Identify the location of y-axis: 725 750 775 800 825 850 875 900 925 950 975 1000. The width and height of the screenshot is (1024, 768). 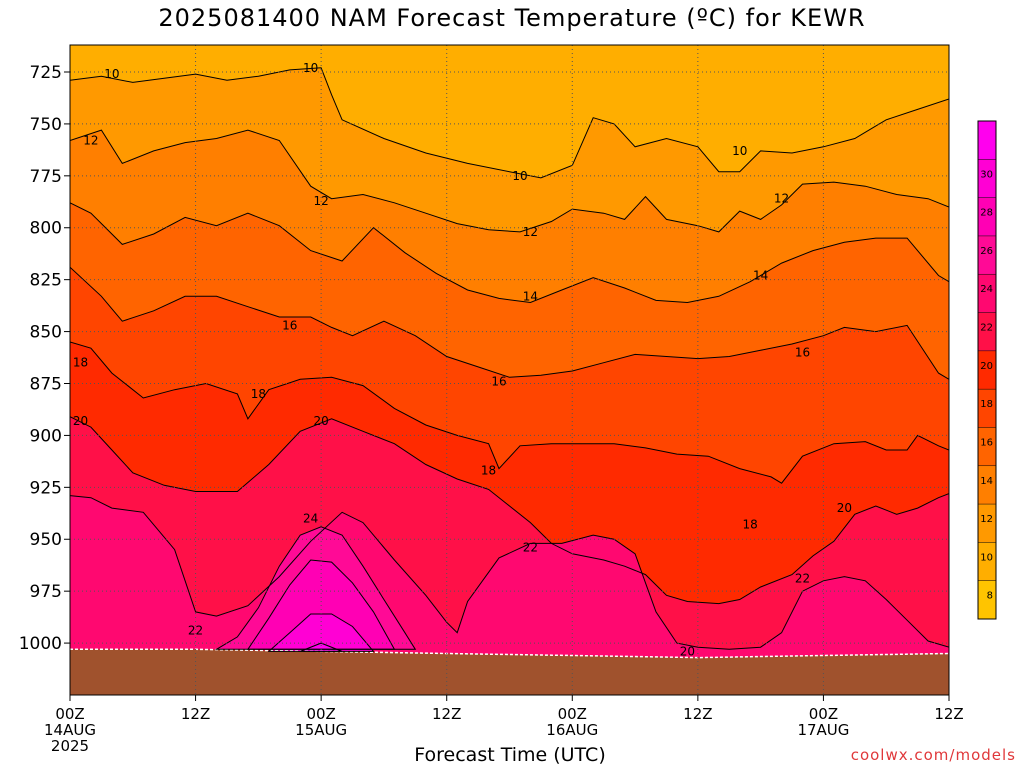
(44, 358).